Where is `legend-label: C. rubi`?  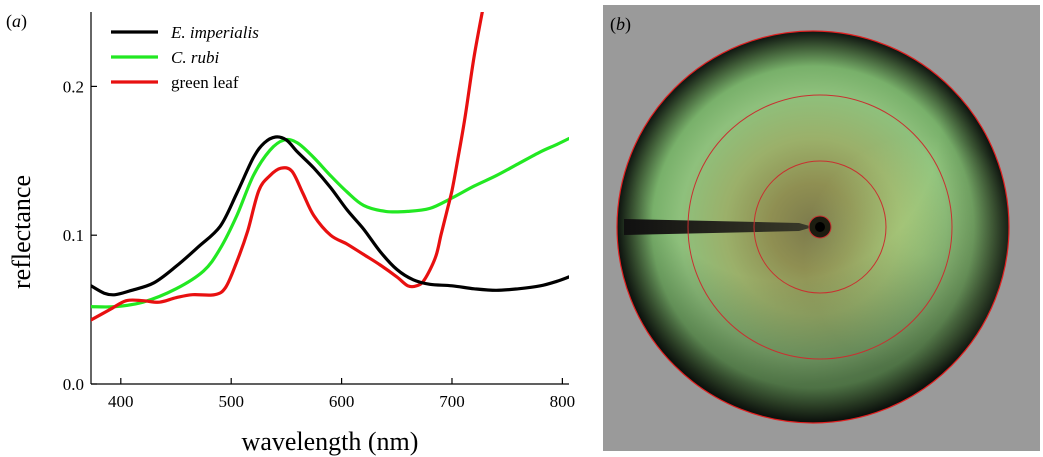 legend-label: C. rubi is located at coordinates (195, 57).